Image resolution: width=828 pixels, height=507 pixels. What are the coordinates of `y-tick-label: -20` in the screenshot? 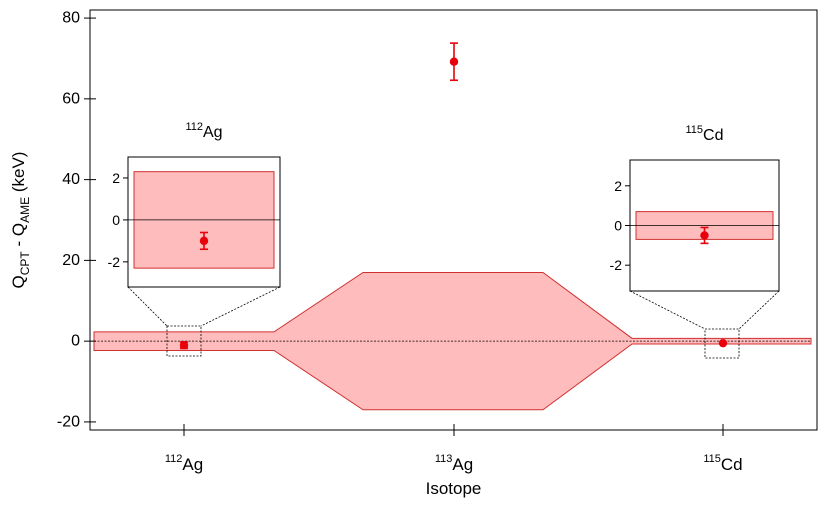 It's located at (68, 421).